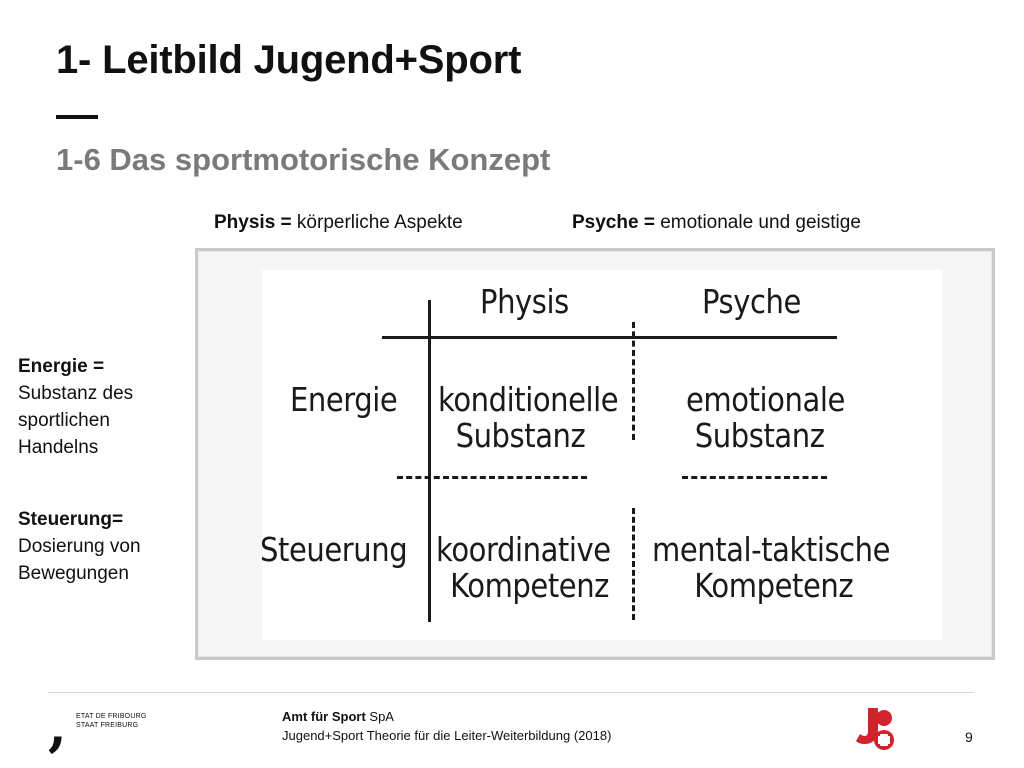  What do you see at coordinates (58, 447) in the screenshot?
I see `energie-line: Handelns` at bounding box center [58, 447].